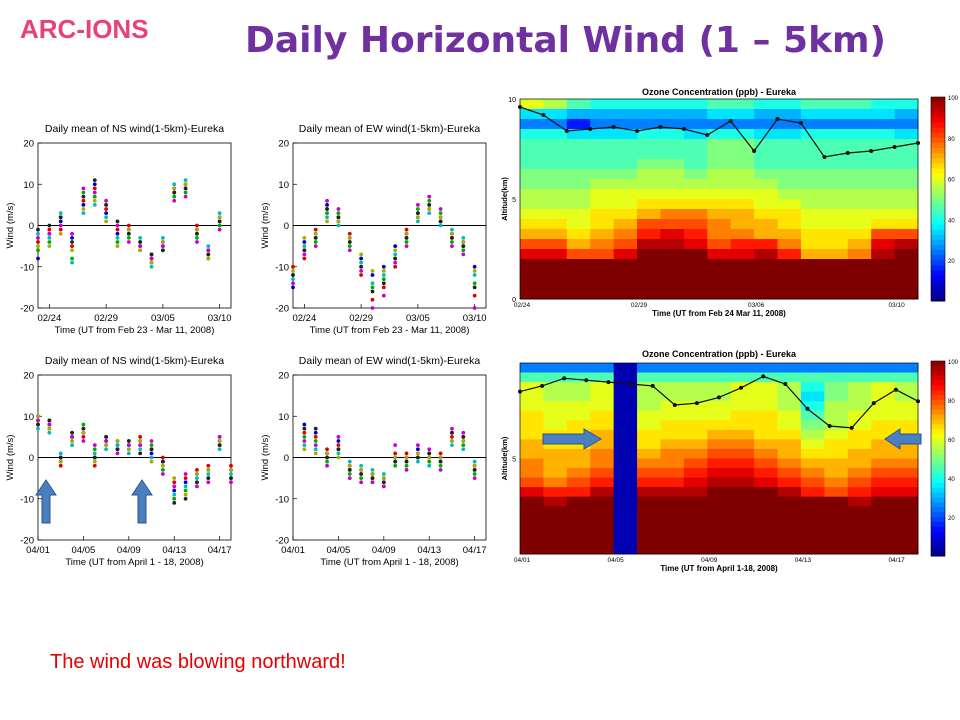 This screenshot has width=960, height=720. What do you see at coordinates (951, 519) in the screenshot?
I see `colorbar-tick-label: 20` at bounding box center [951, 519].